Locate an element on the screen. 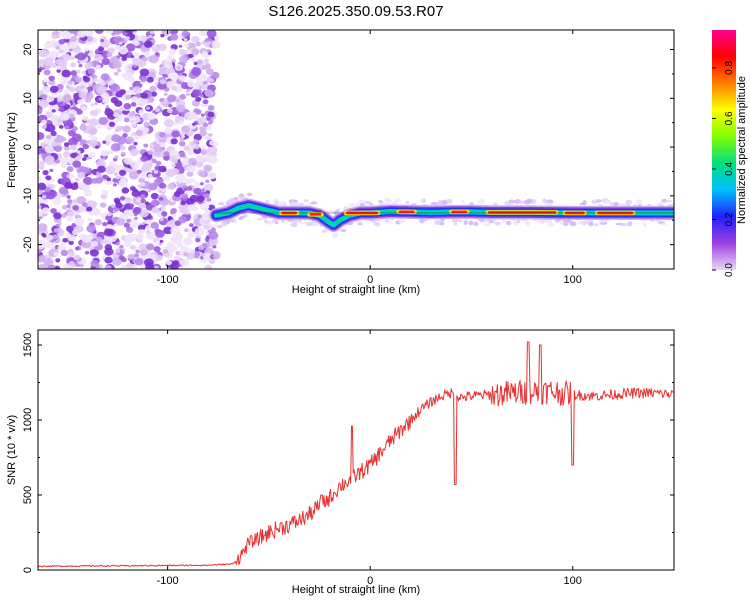  x-tick-label: 100 is located at coordinates (573, 581).